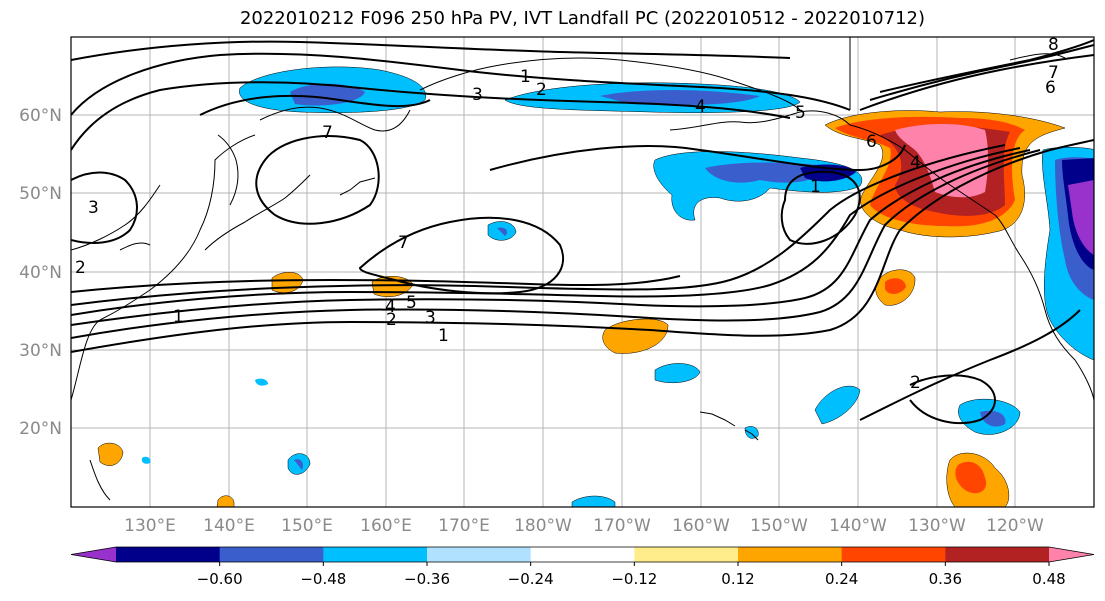 The height and width of the screenshot is (601, 1105). I want to click on svg-text: 60°N, so click(40, 116).